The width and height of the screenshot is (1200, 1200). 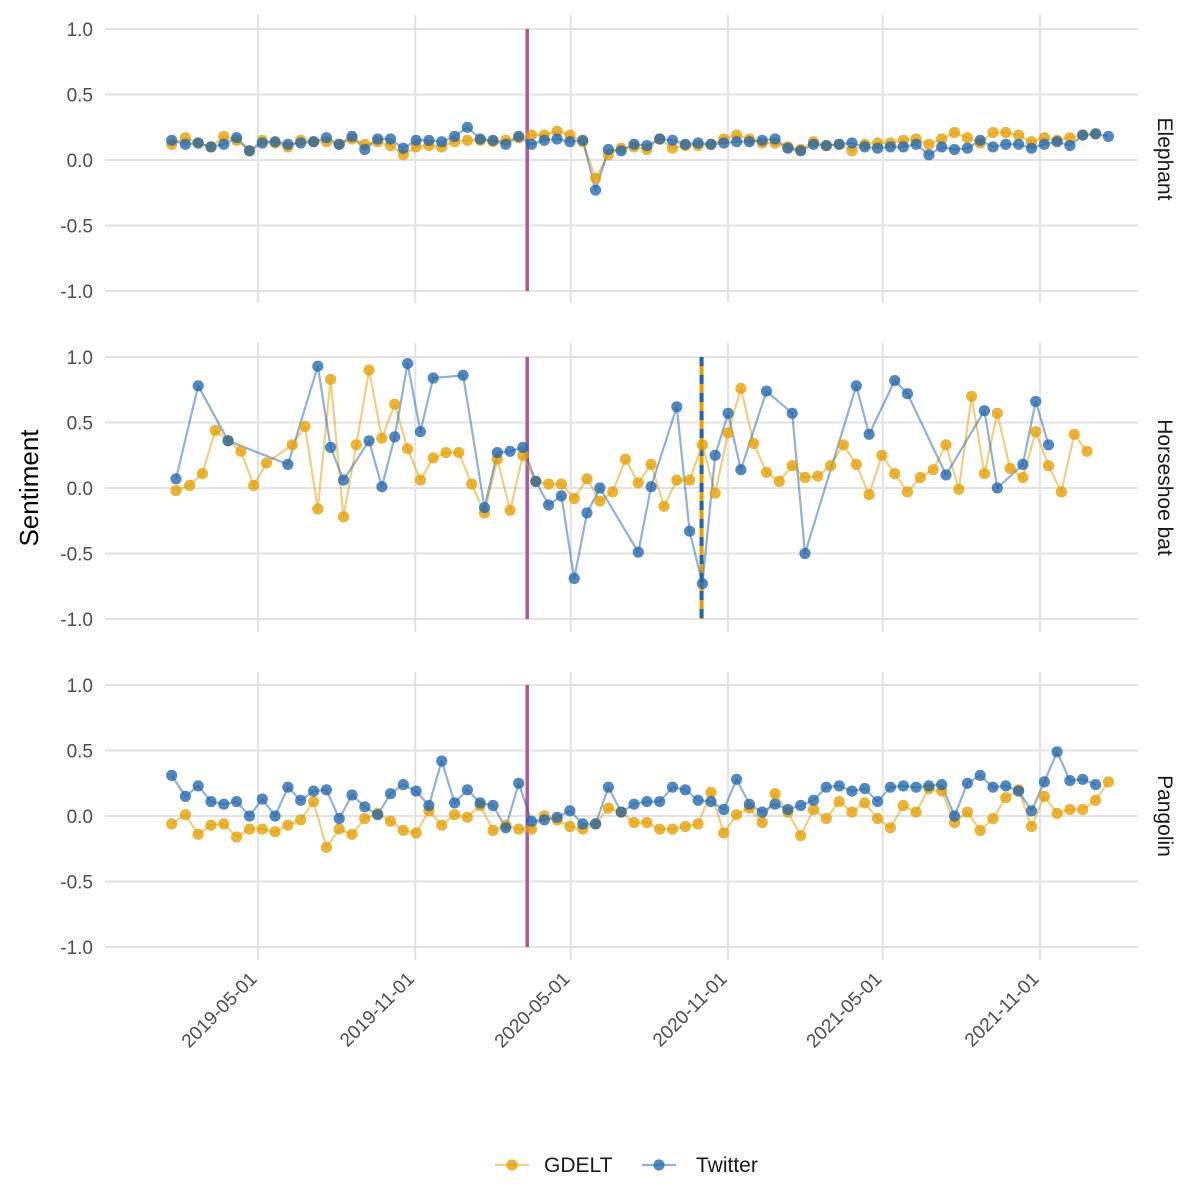 What do you see at coordinates (1164, 487) in the screenshot?
I see `facet-strip-label: Horseshoe bat` at bounding box center [1164, 487].